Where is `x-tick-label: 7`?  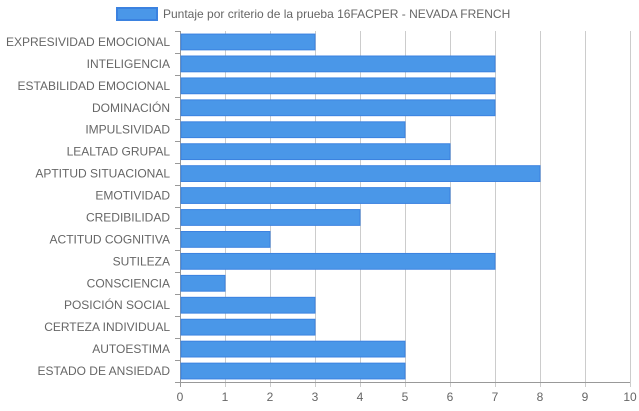
x-tick-label: 7 is located at coordinates (495, 397).